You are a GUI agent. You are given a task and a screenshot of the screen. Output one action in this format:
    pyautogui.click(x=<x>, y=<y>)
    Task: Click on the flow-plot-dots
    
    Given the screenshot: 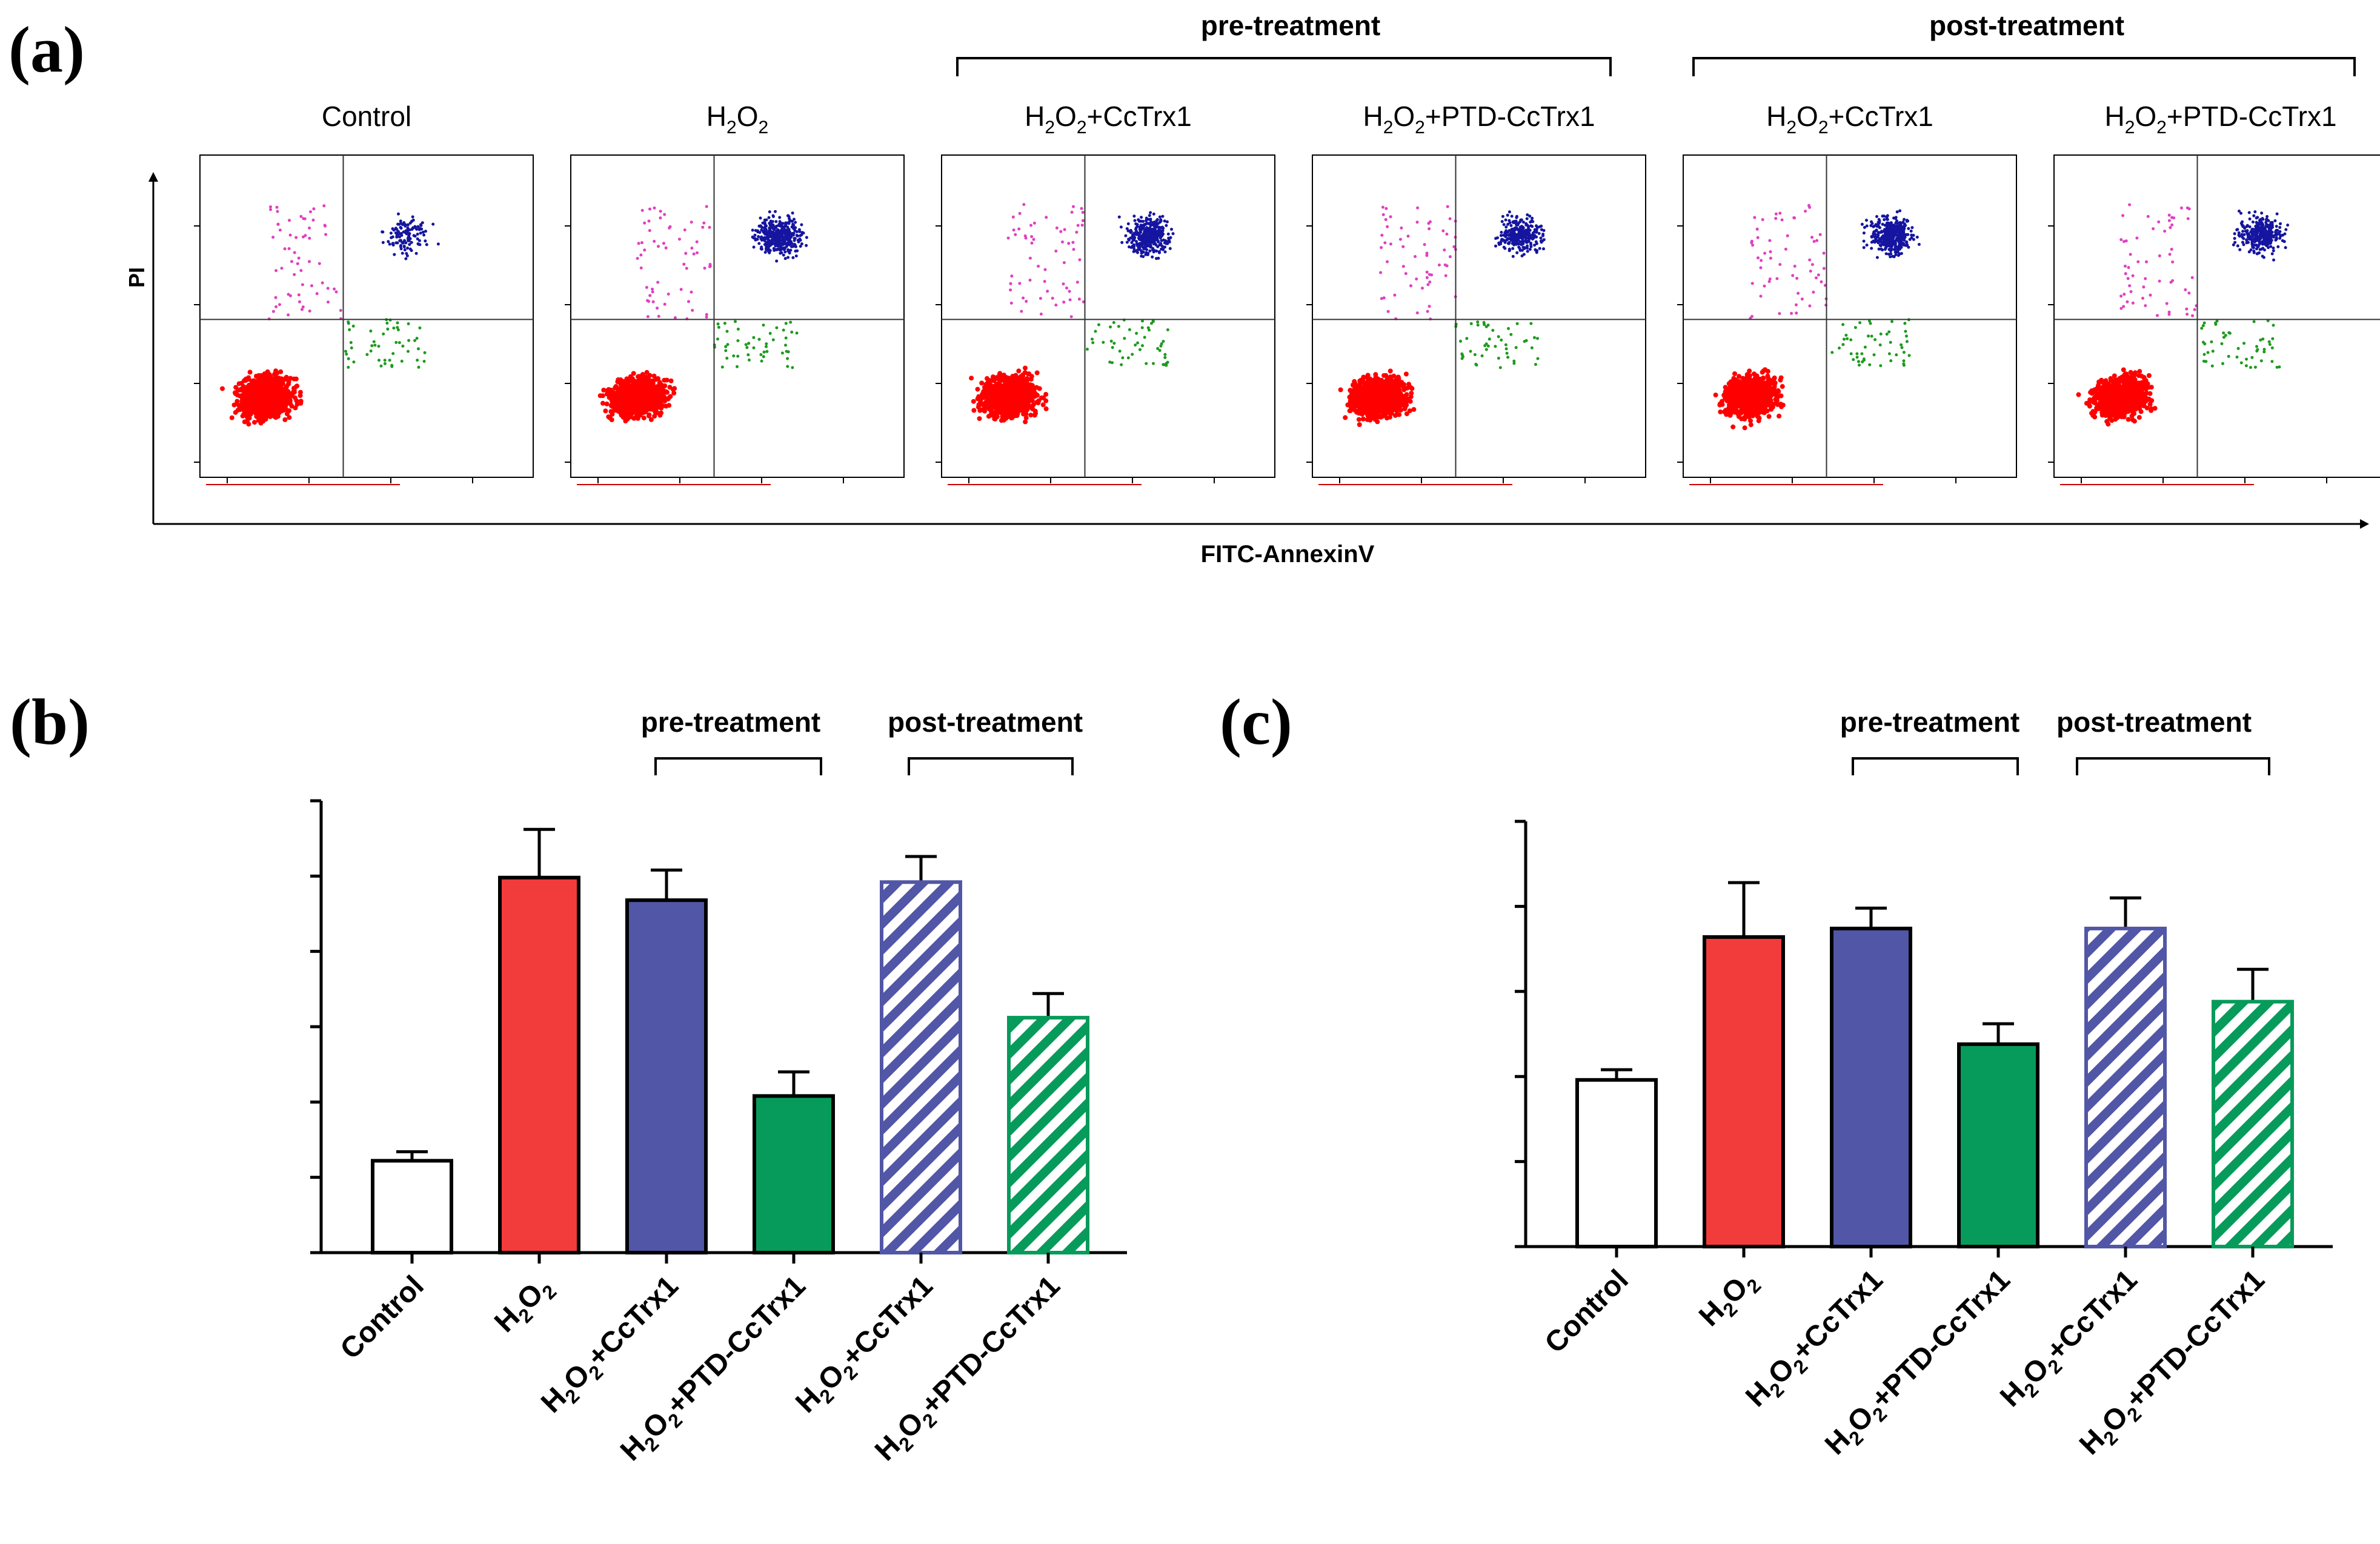 What is the action you would take?
    pyautogui.click(x=330, y=315)
    